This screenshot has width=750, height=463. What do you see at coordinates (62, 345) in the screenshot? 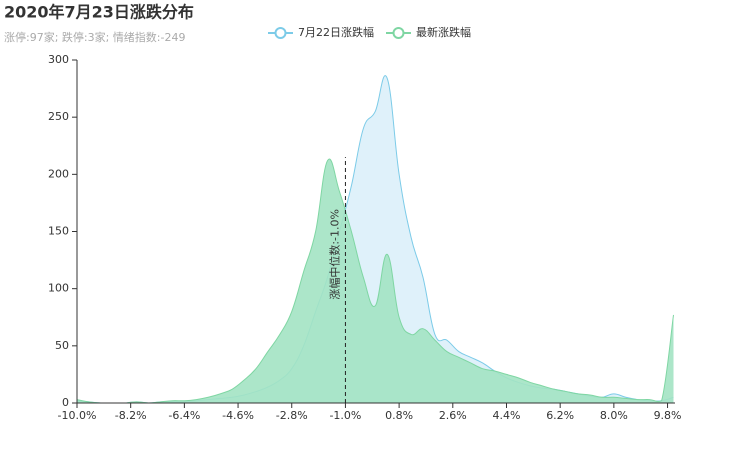
I see `y-tick-label: 50` at bounding box center [62, 345].